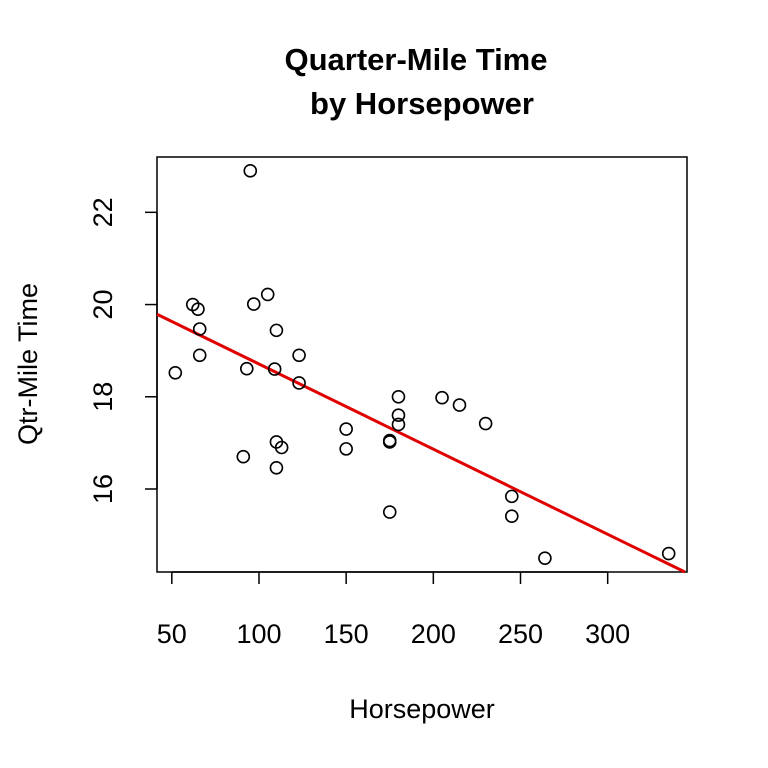 This screenshot has height=768, width=768. I want to click on y-axis-label: Qtr-Mile Time, so click(28, 364).